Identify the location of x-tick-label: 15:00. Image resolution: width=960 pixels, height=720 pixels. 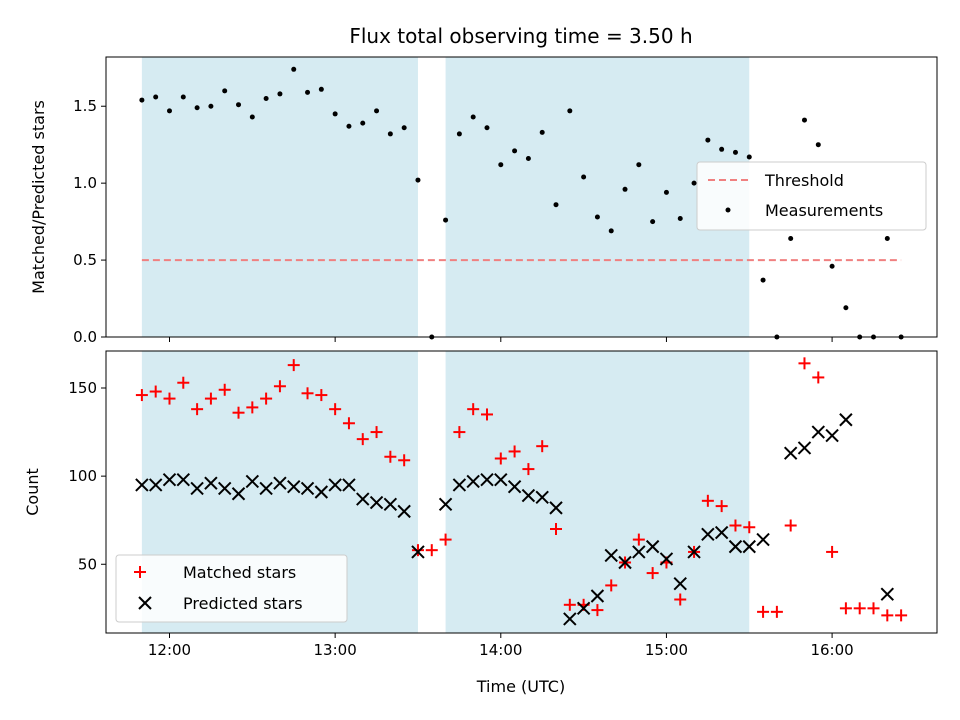
(666, 650).